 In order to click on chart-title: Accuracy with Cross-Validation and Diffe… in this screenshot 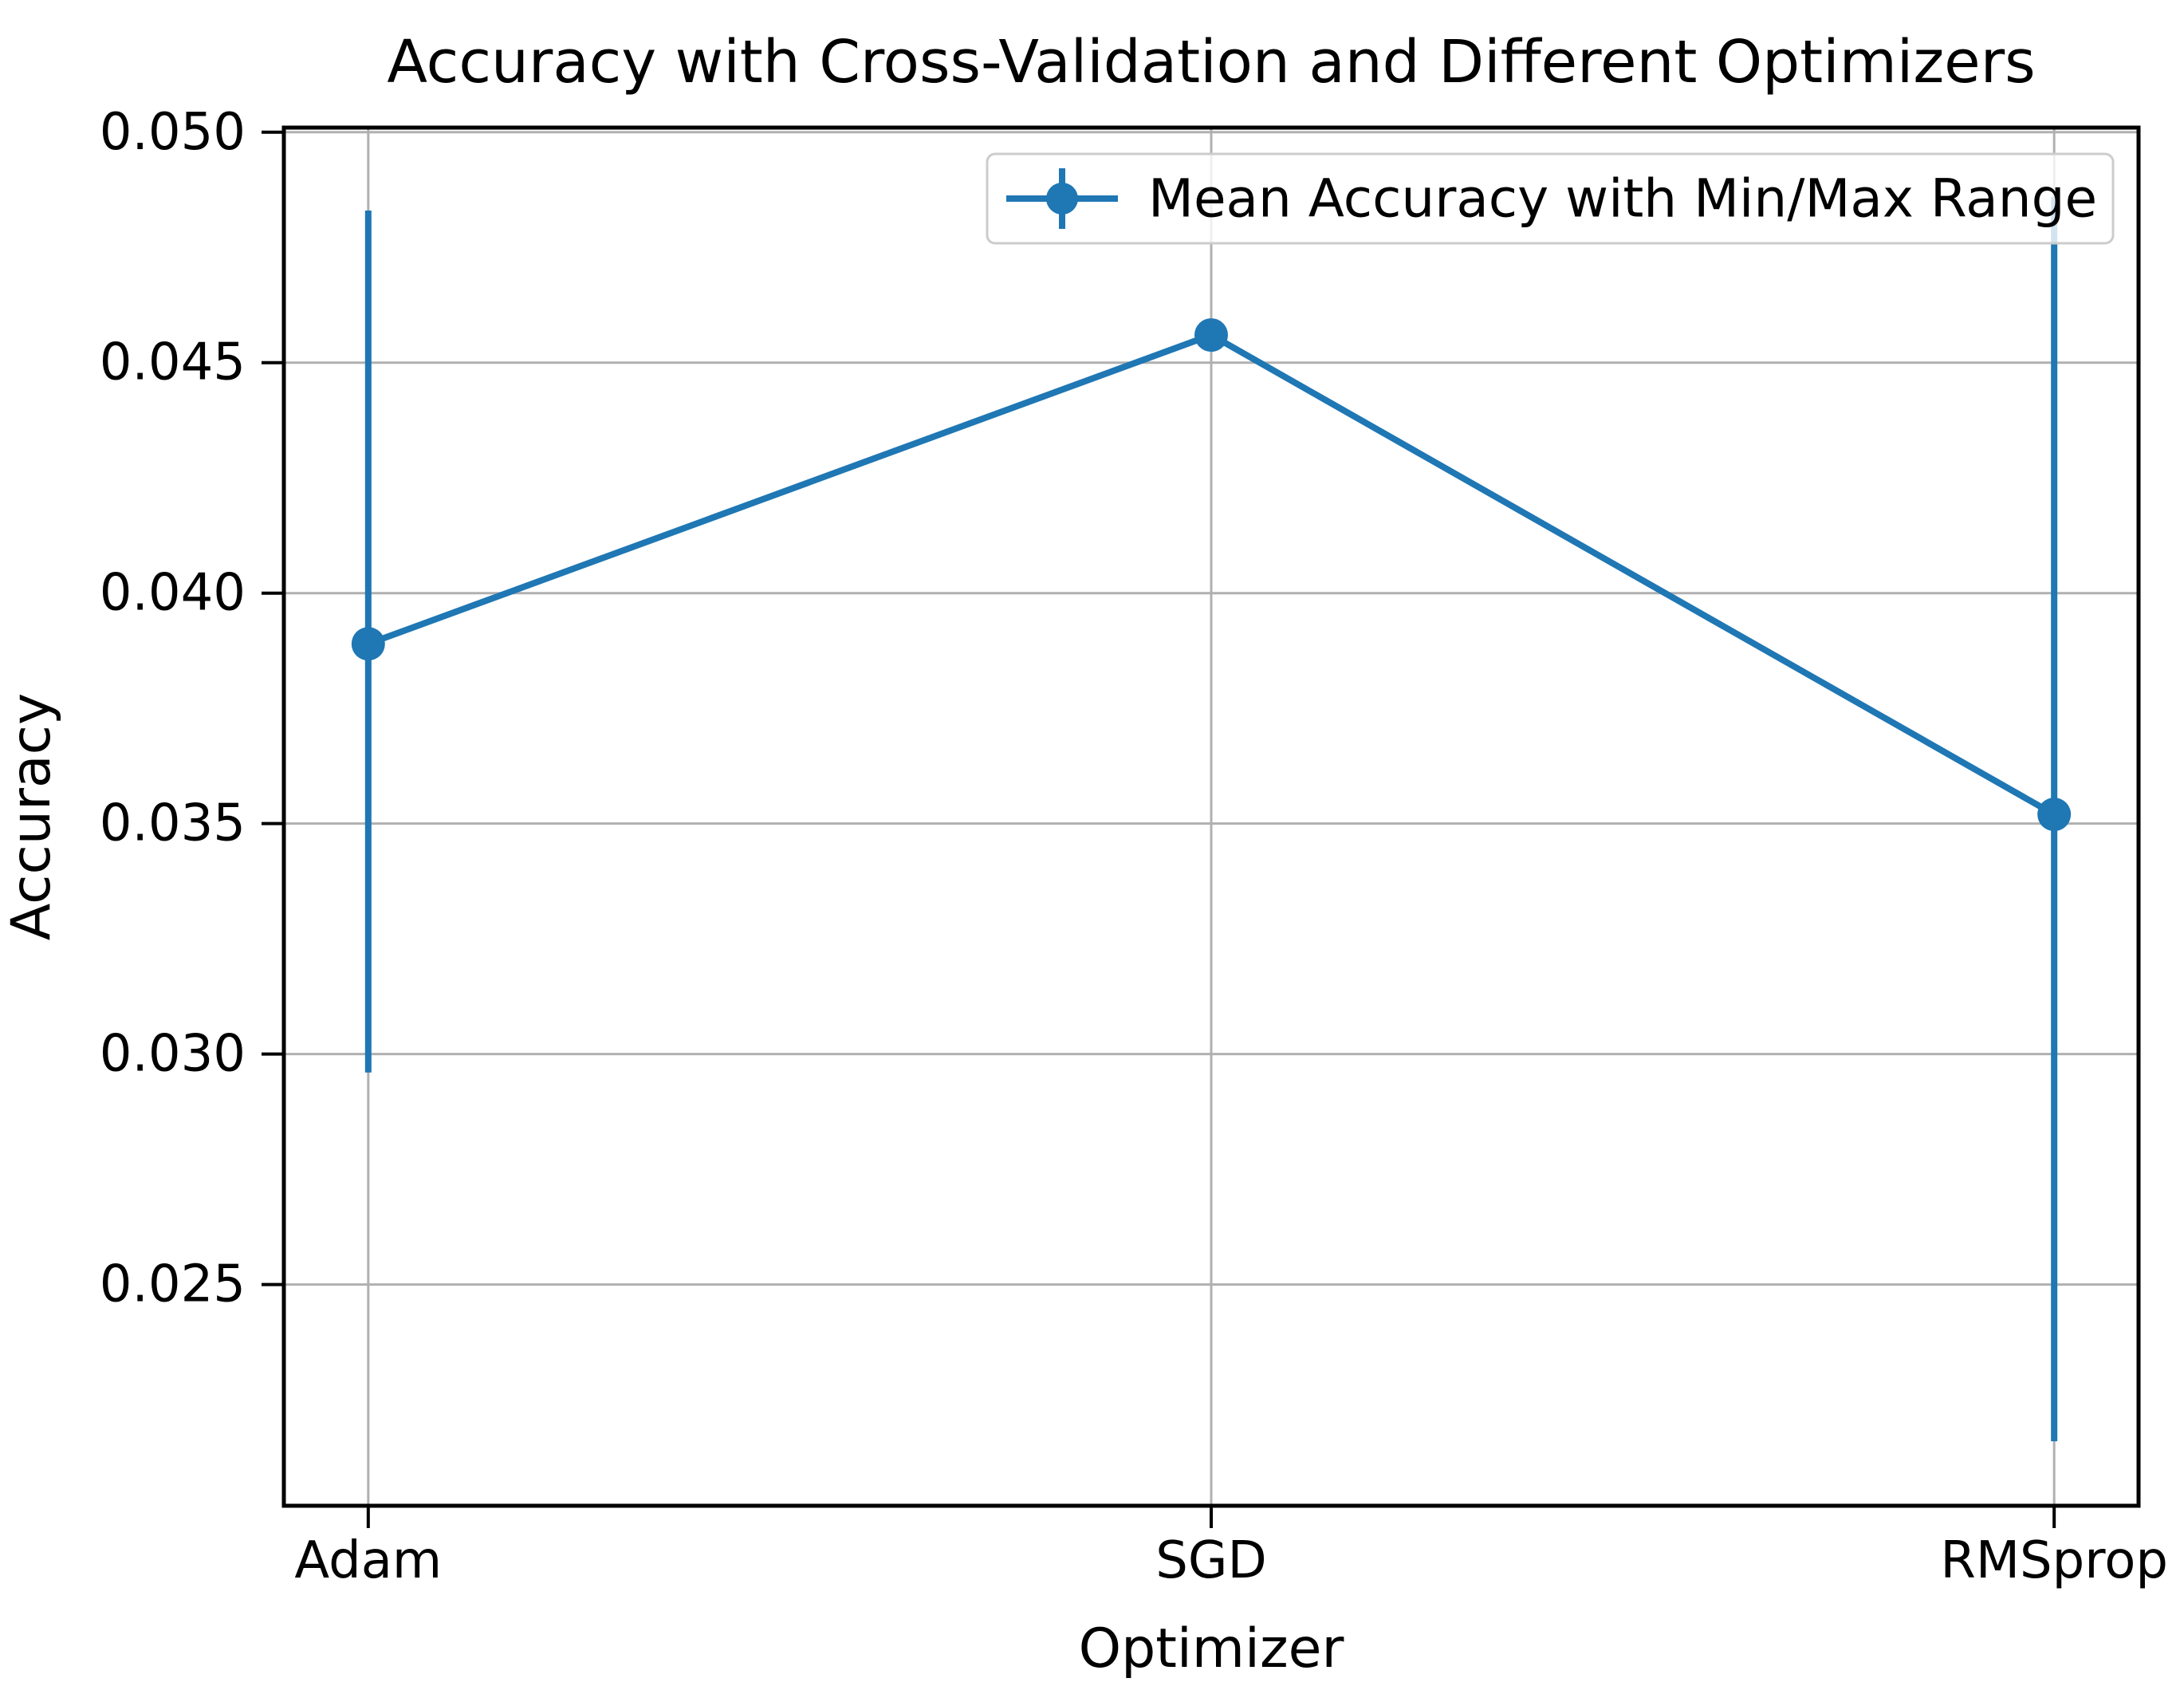, I will do `click(1211, 63)`.